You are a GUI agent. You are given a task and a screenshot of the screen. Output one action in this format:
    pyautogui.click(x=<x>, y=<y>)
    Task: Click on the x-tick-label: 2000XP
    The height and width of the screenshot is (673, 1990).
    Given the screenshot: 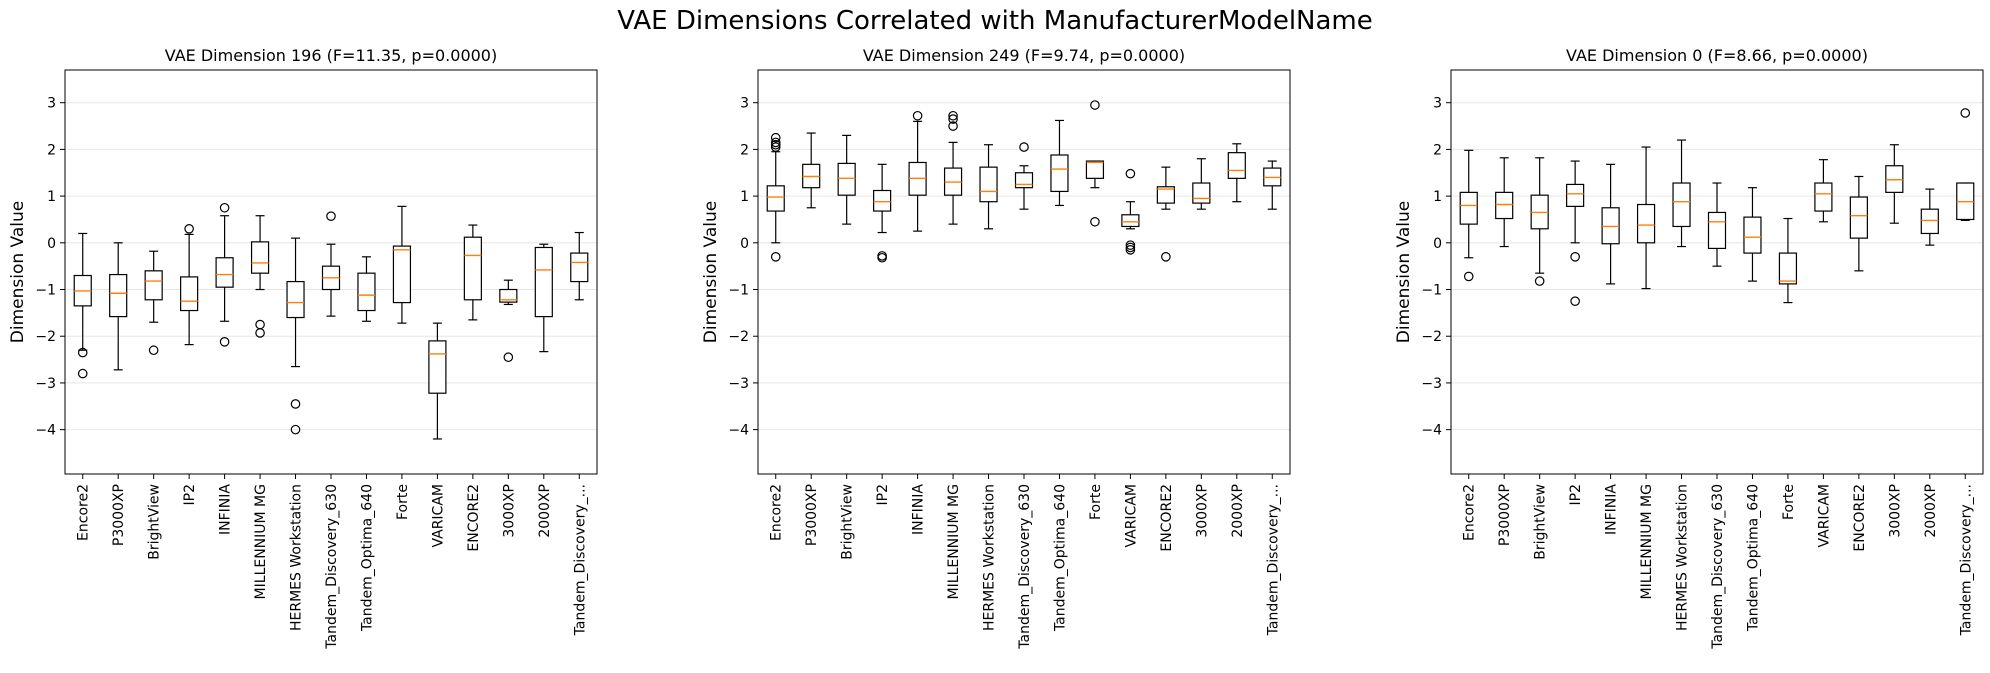 What is the action you would take?
    pyautogui.click(x=545, y=511)
    